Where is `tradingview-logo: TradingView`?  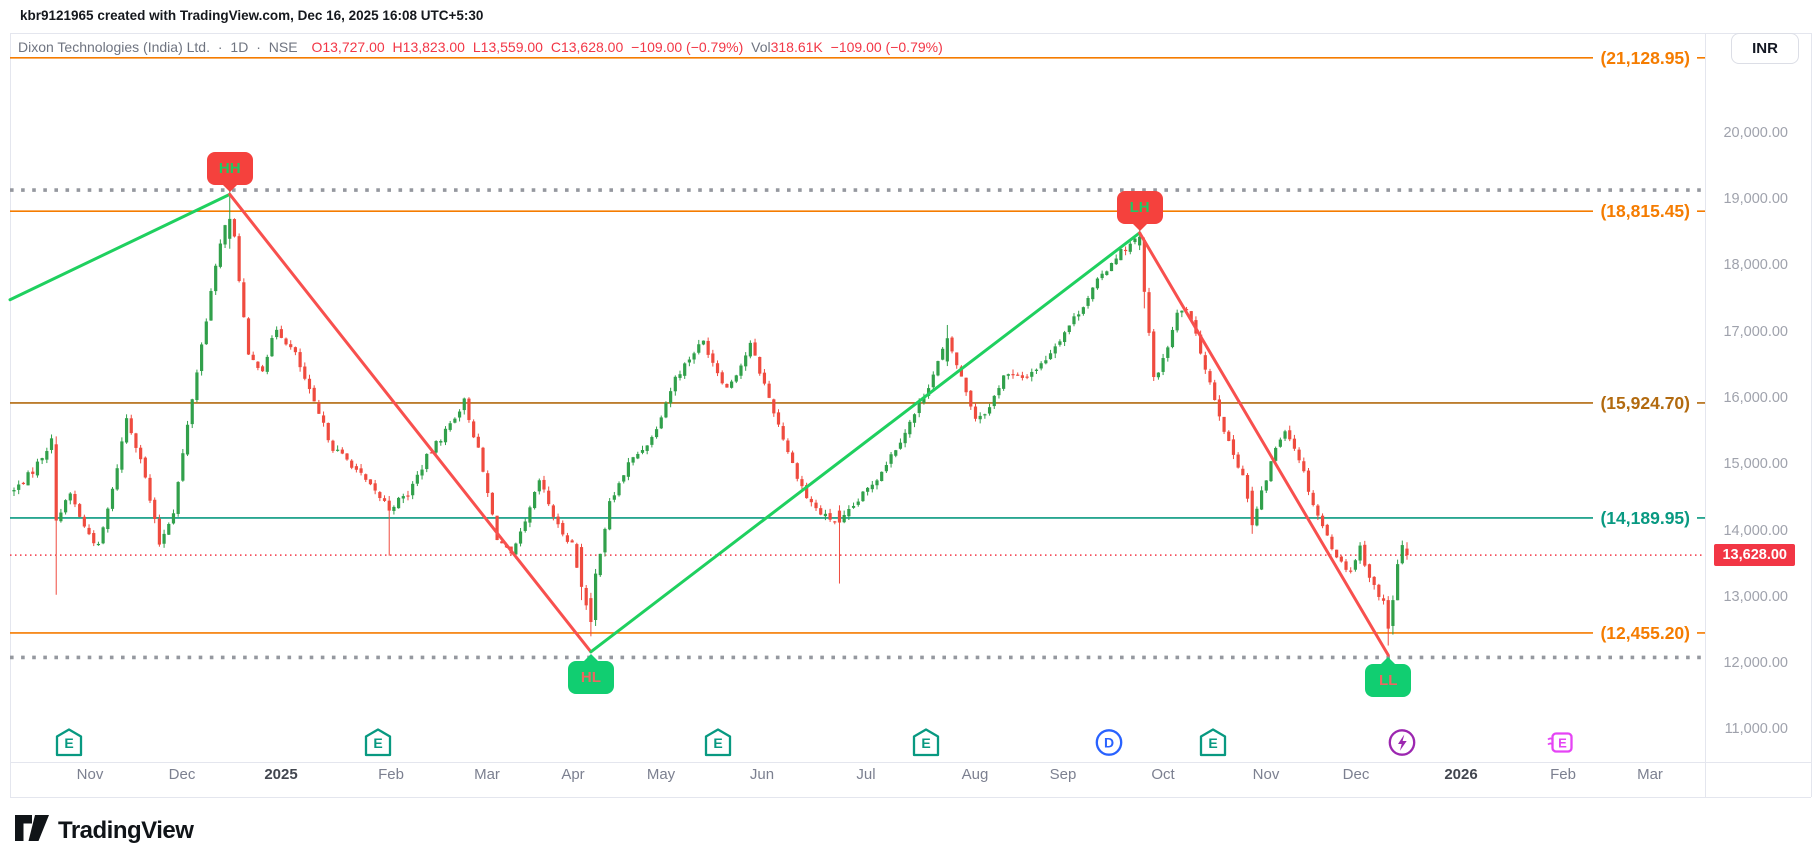
tradingview-logo: TradingView is located at coordinates (104, 830).